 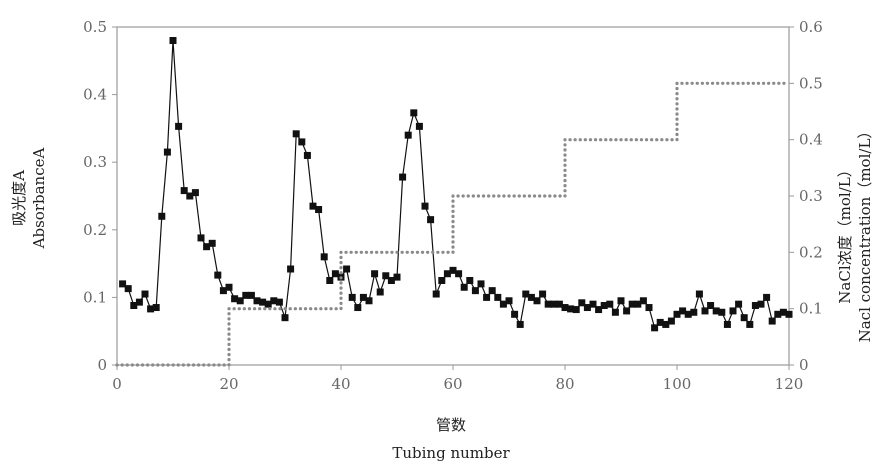 I want to click on x-axis-title-en: Tubing number, so click(x=451, y=453).